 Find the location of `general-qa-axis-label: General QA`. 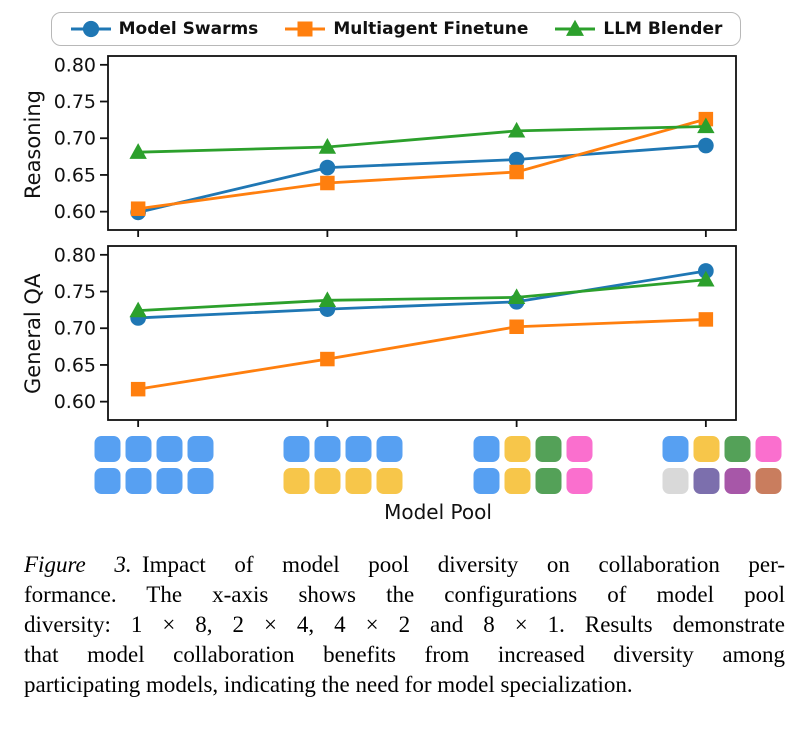

general-qa-axis-label: General QA is located at coordinates (33, 334).